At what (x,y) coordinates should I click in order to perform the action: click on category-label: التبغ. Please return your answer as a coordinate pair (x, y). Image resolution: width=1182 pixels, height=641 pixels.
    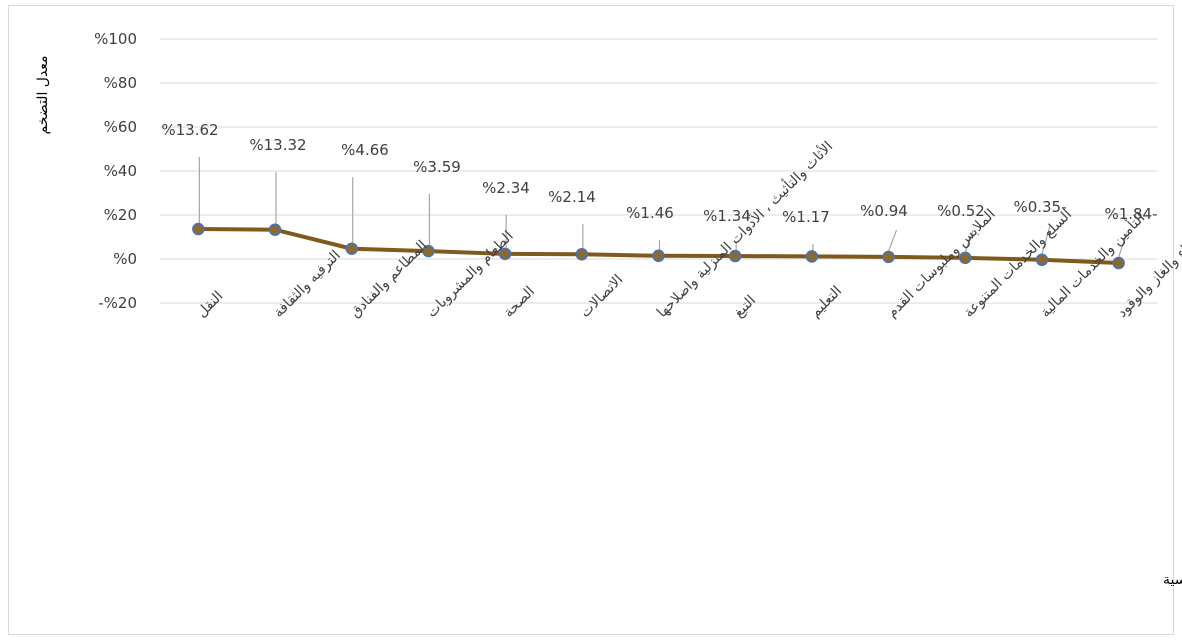
    Looking at the image, I should click on (745, 306).